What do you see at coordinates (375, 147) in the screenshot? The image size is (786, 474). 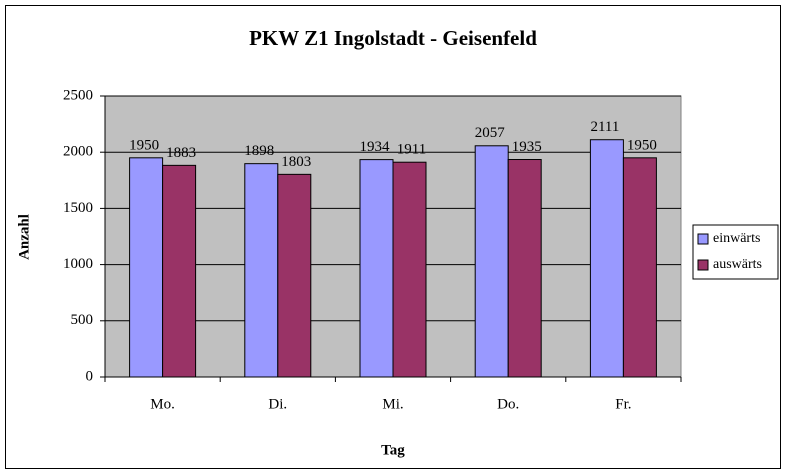 I see `data-label: 1934` at bounding box center [375, 147].